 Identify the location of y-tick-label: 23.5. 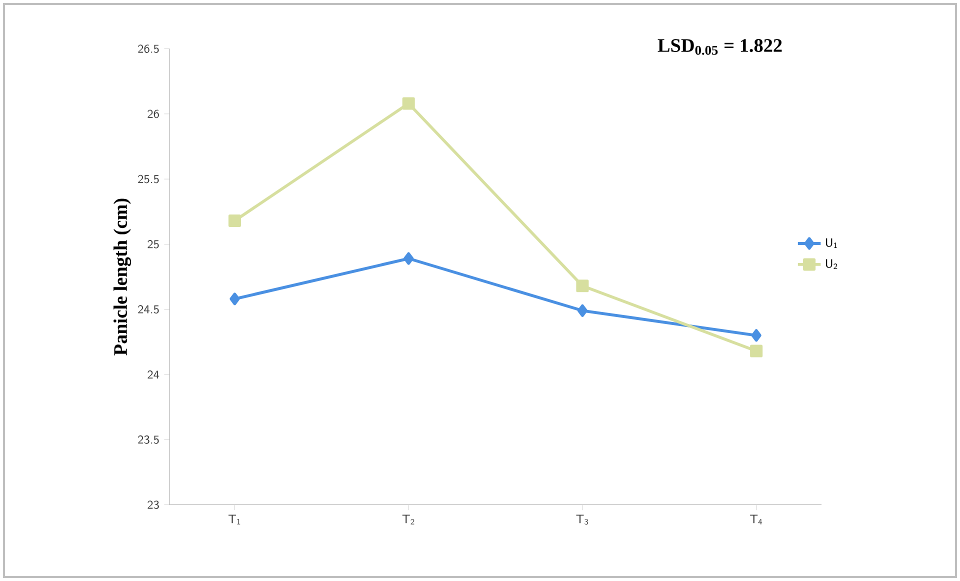
(148, 439).